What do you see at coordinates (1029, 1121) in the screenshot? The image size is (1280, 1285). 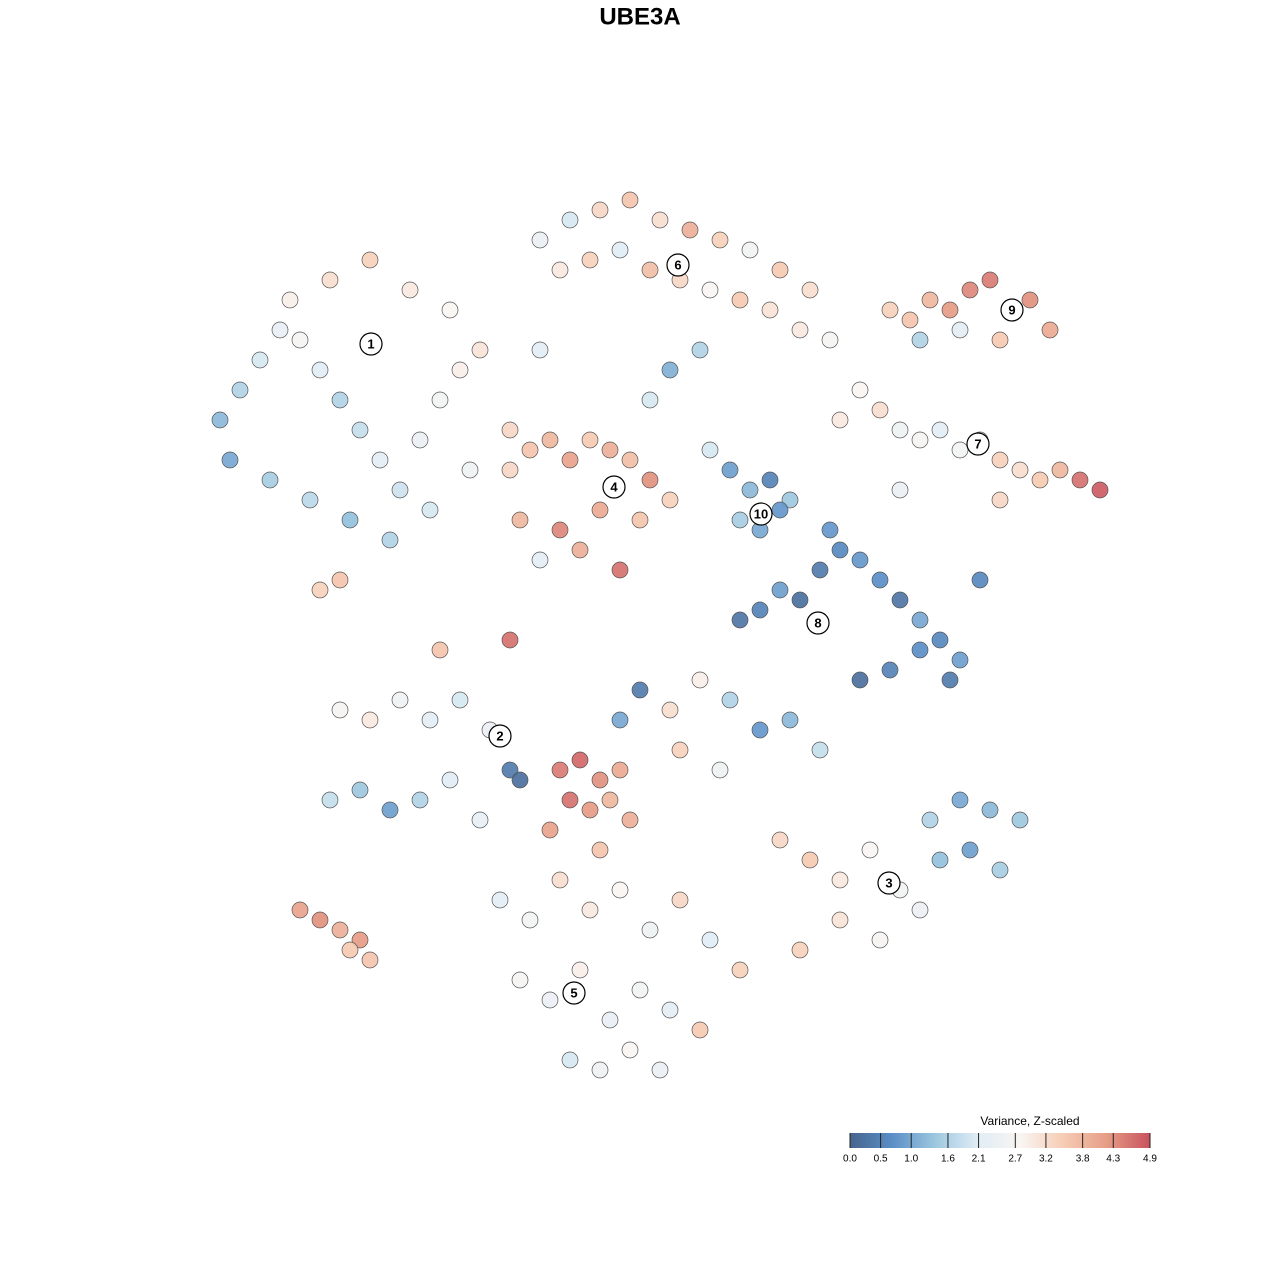 I see `colorbar-title: Variance, Z-scaled` at bounding box center [1029, 1121].